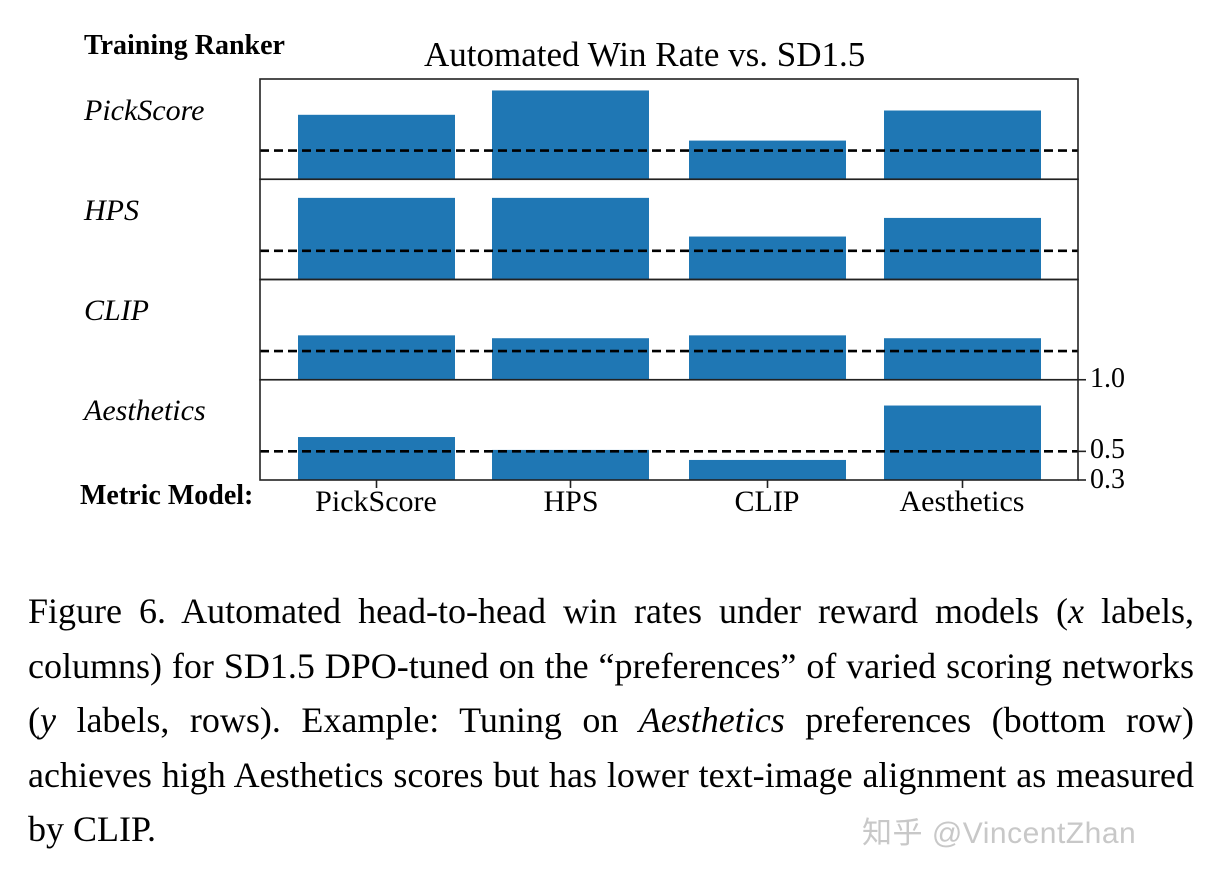  Describe the element at coordinates (611, 693) in the screenshot. I see `caption-line-3a: of varied scoring networks (` at that location.